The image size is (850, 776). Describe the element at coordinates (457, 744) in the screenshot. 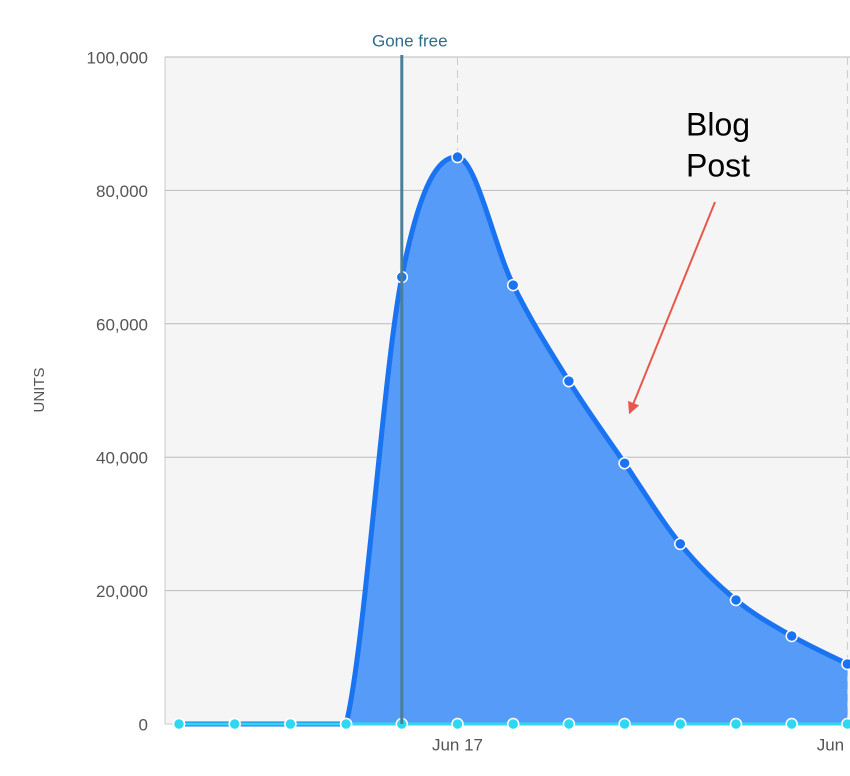

I see `x-tick-label: Jun 17` at that location.